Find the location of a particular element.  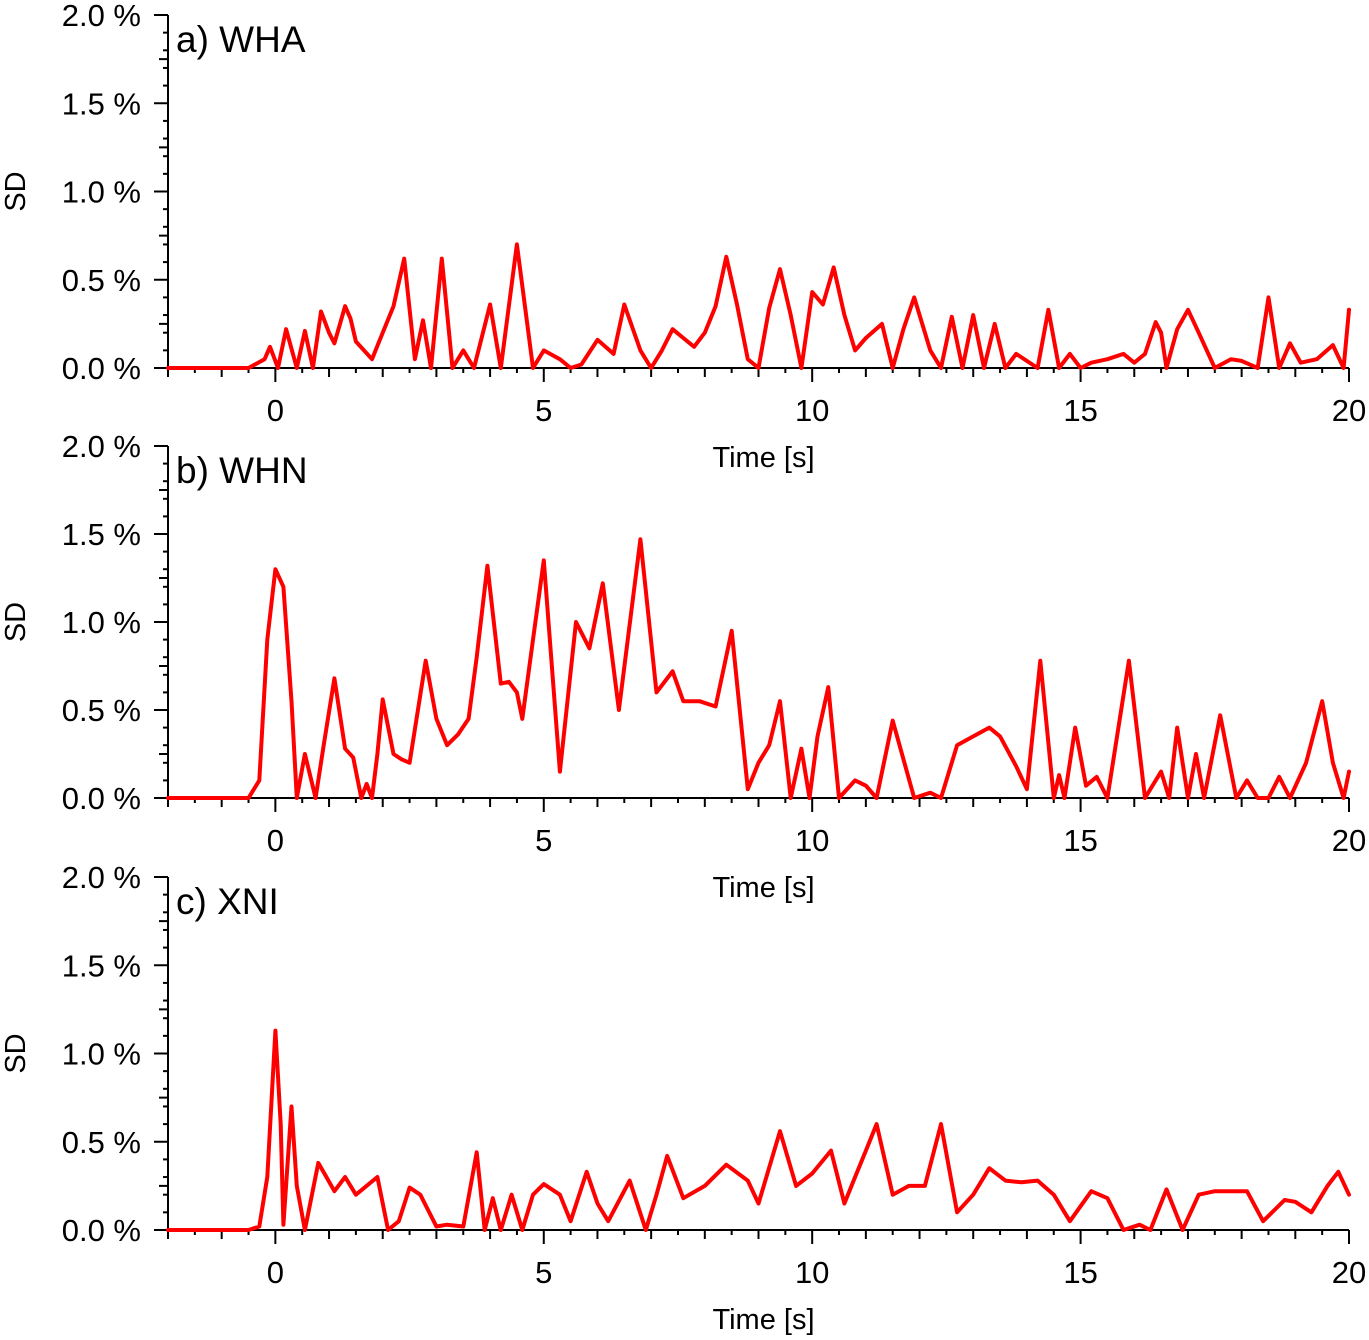

series-line-xni is located at coordinates (758, 1130).